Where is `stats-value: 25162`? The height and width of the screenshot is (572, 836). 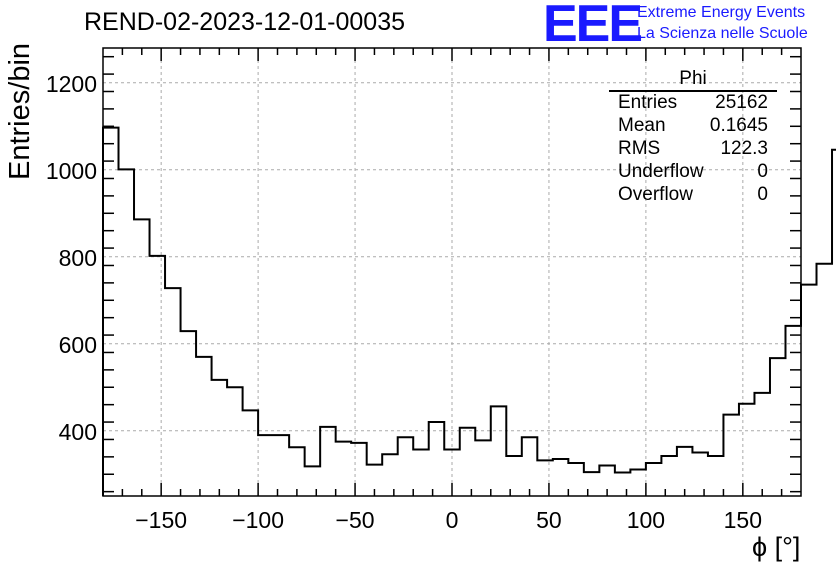
stats-value: 25162 is located at coordinates (741, 102).